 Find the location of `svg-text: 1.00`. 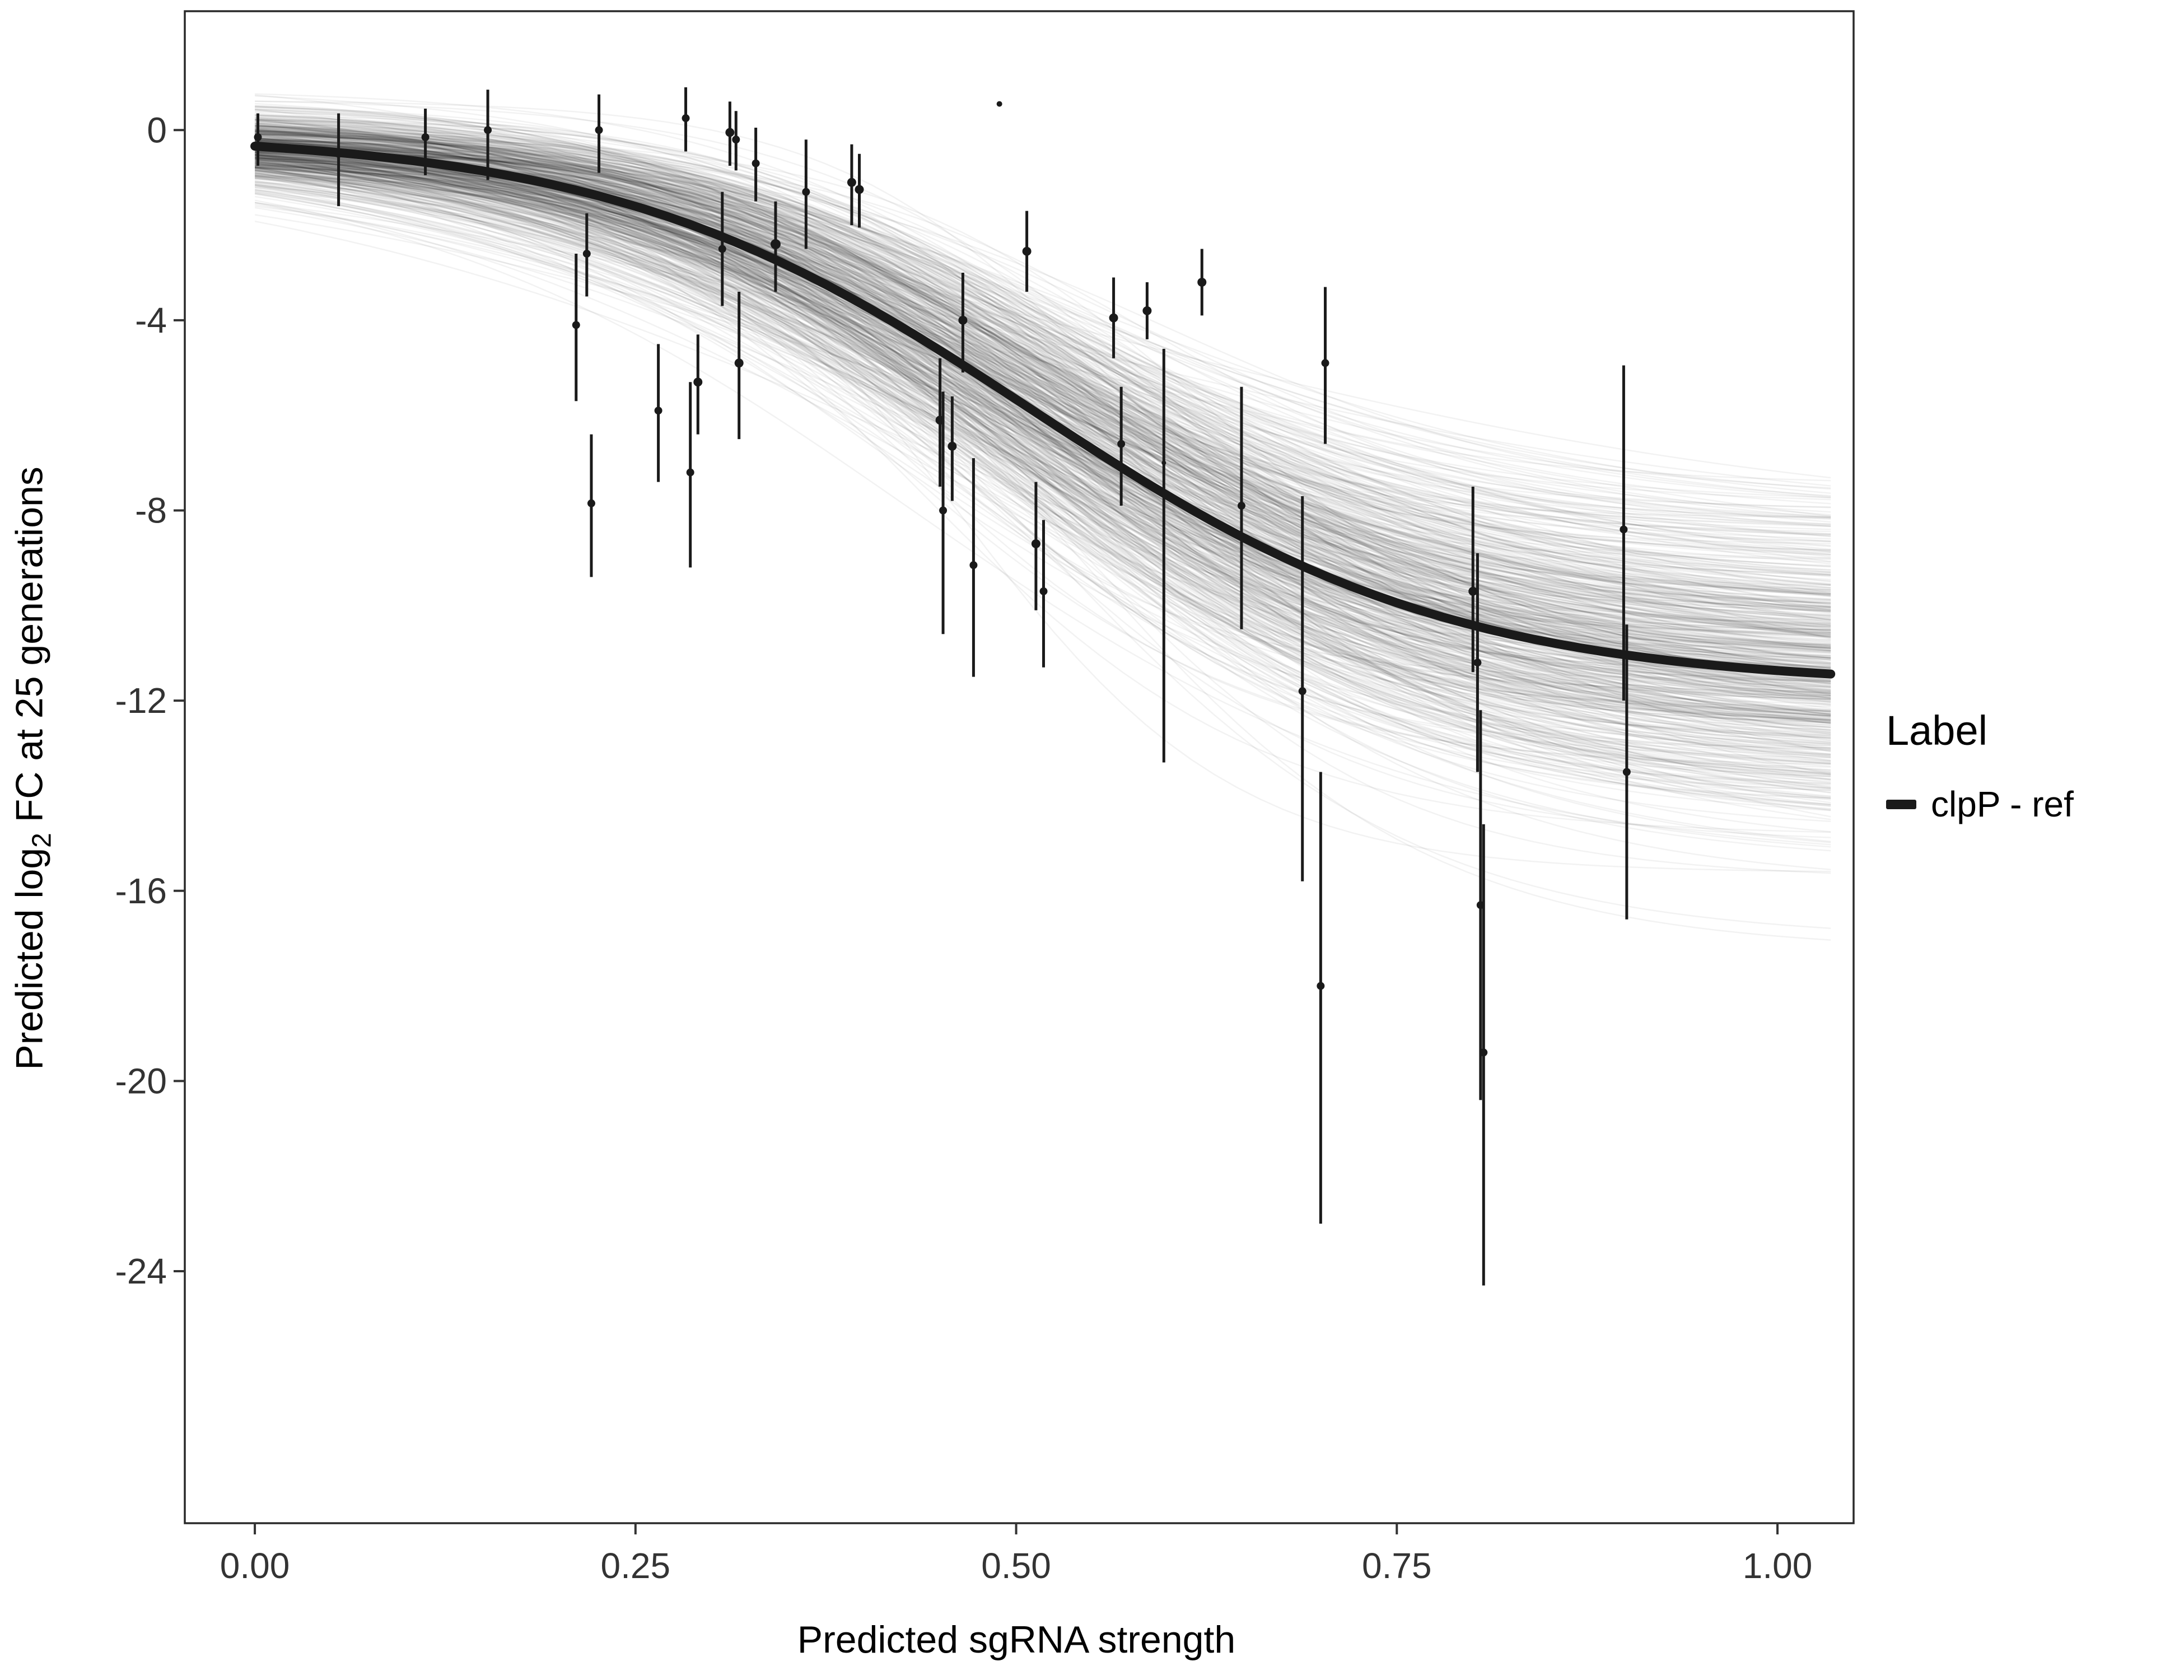

svg-text: 1.00 is located at coordinates (1778, 1566).